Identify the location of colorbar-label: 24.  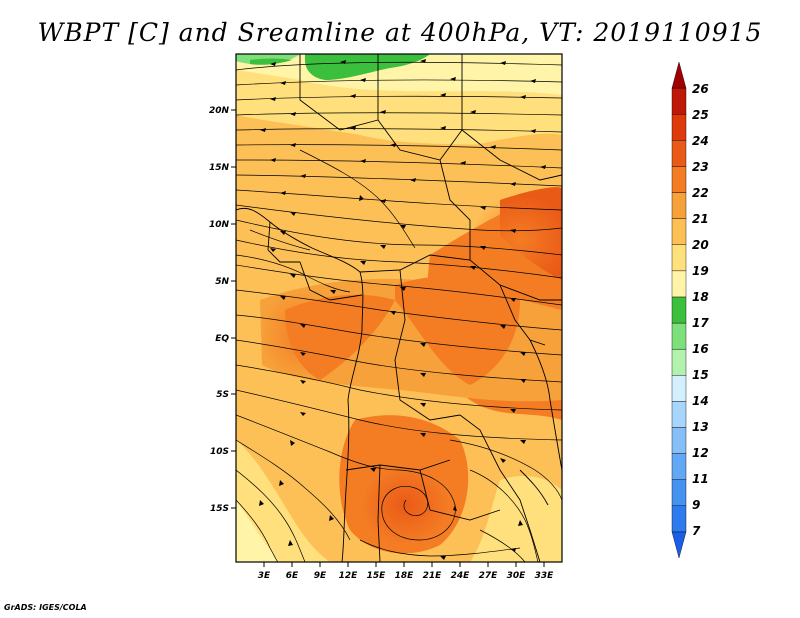
(700, 141).